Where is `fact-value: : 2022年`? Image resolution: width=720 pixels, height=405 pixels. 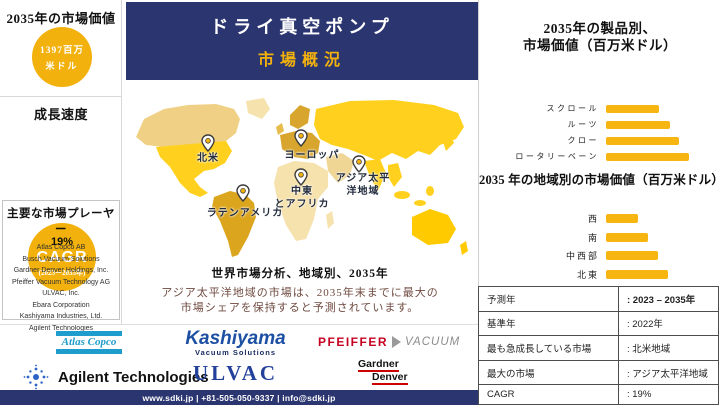 fact-value: : 2022年 is located at coordinates (668, 323).